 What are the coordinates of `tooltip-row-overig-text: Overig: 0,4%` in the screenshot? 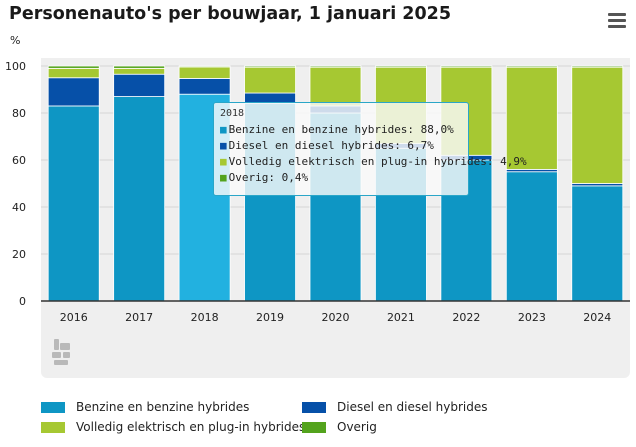 It's located at (268, 177).